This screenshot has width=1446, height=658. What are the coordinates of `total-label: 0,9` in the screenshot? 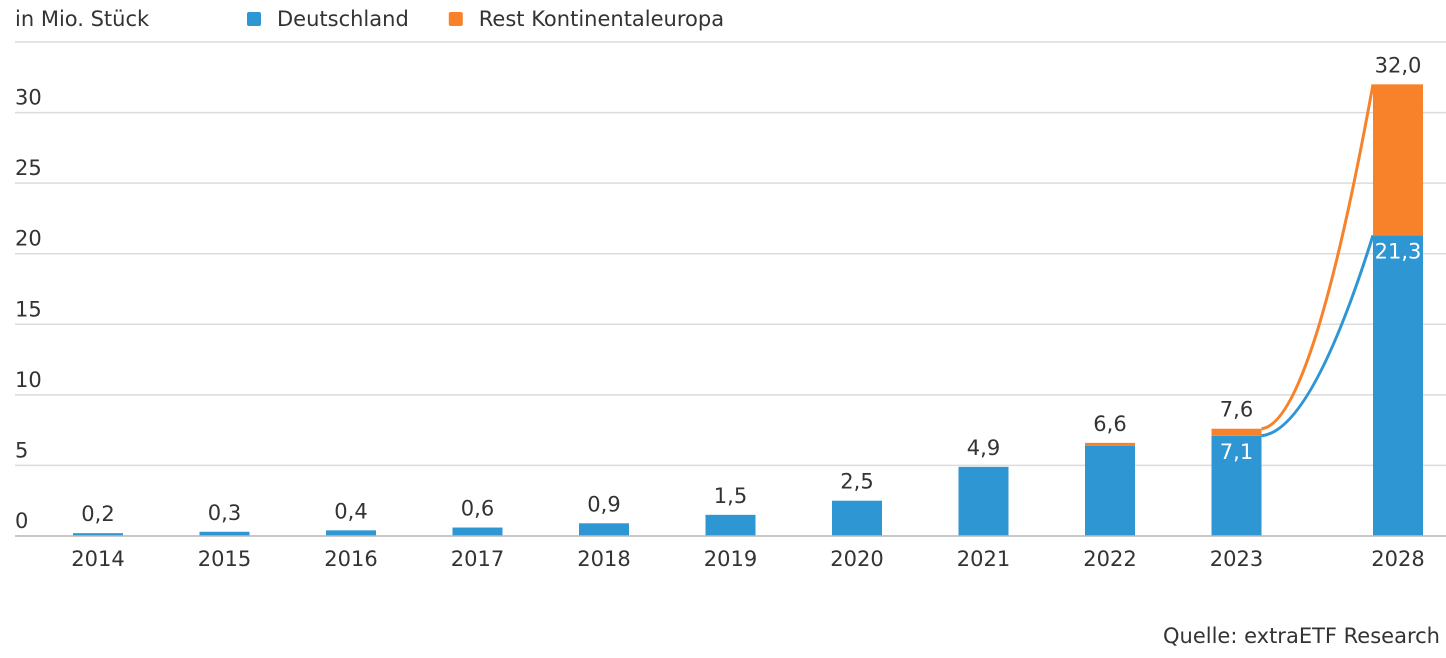 It's located at (603, 504).